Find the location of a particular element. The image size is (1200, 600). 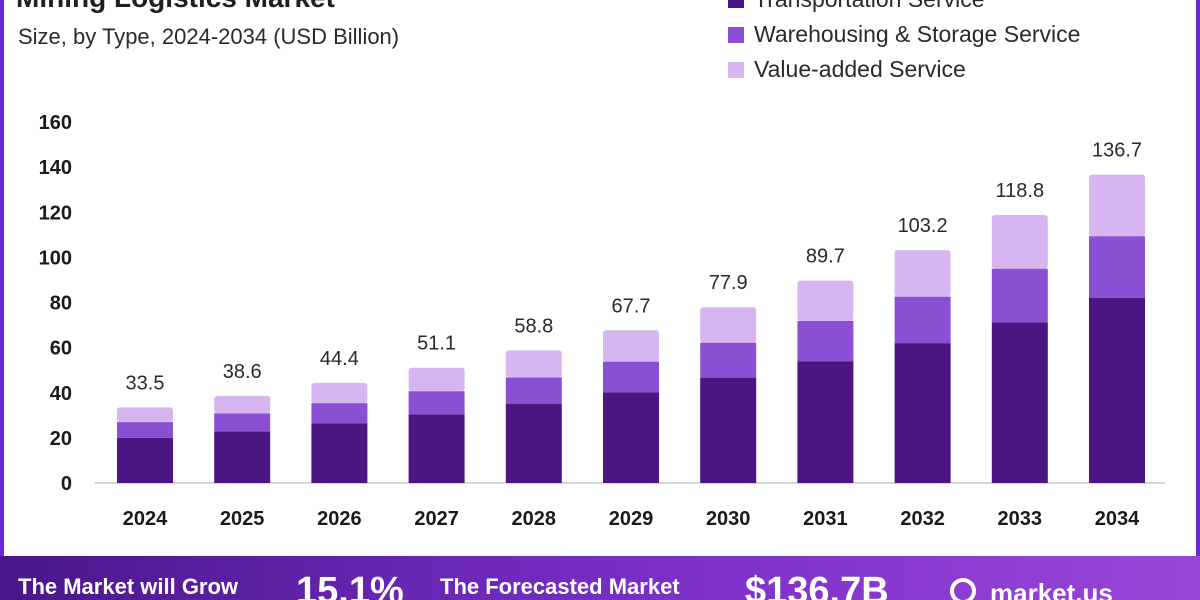

bar-2034-value-added is located at coordinates (1117, 205).